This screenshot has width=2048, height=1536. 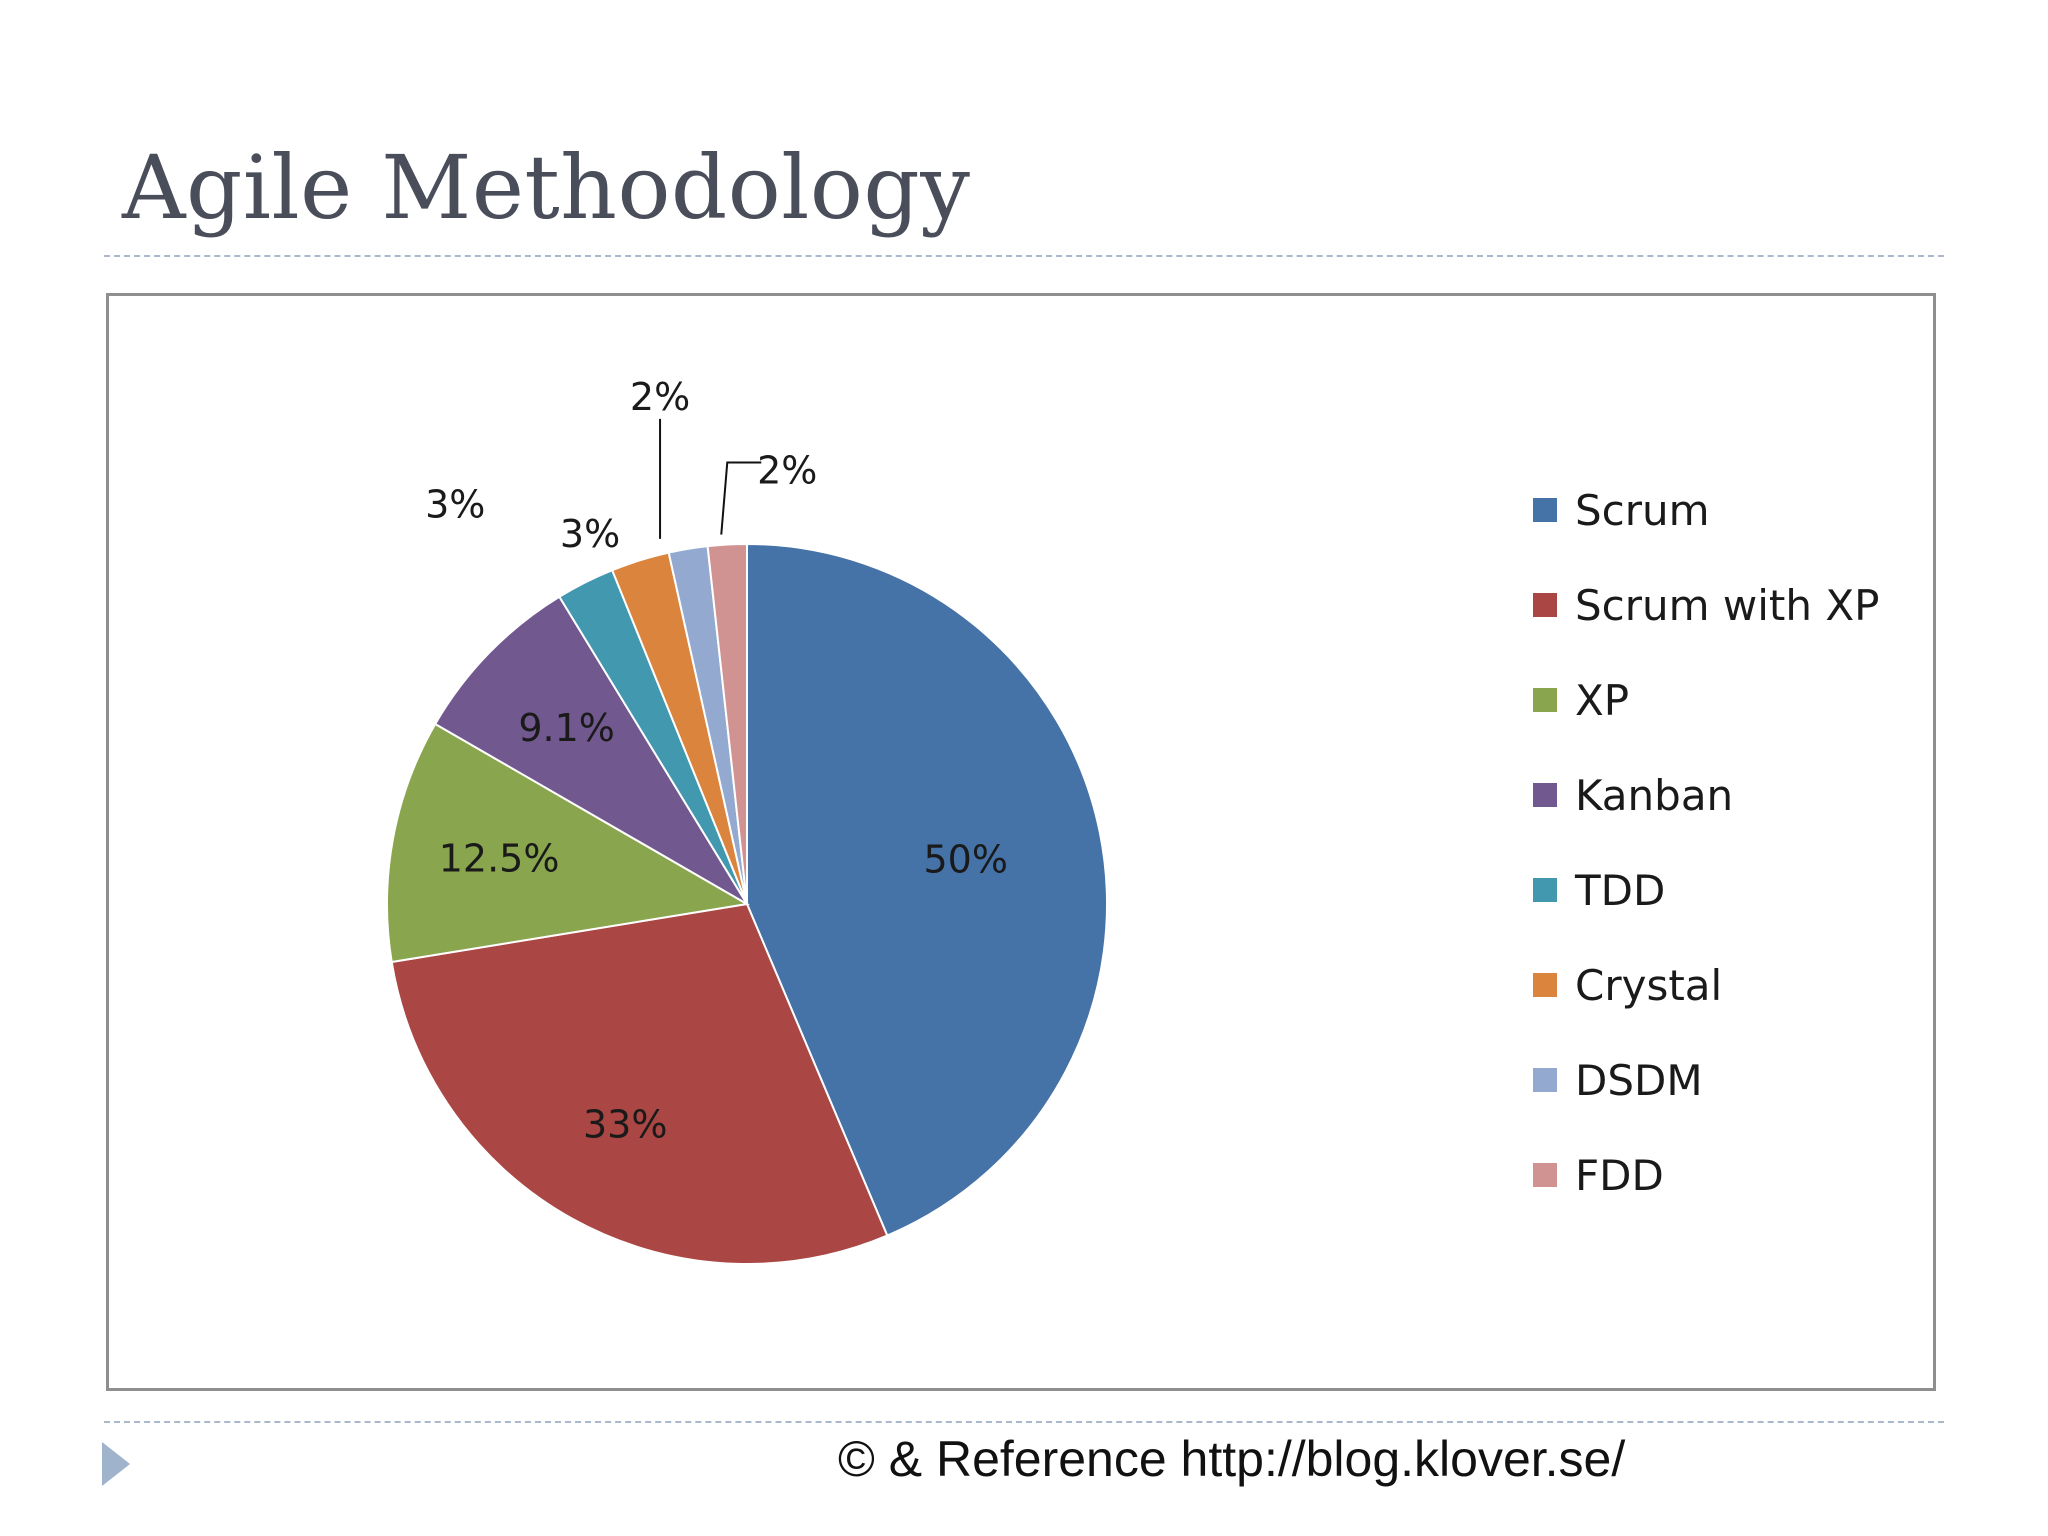 I want to click on data-label-dsdm: 2%, so click(x=660, y=397).